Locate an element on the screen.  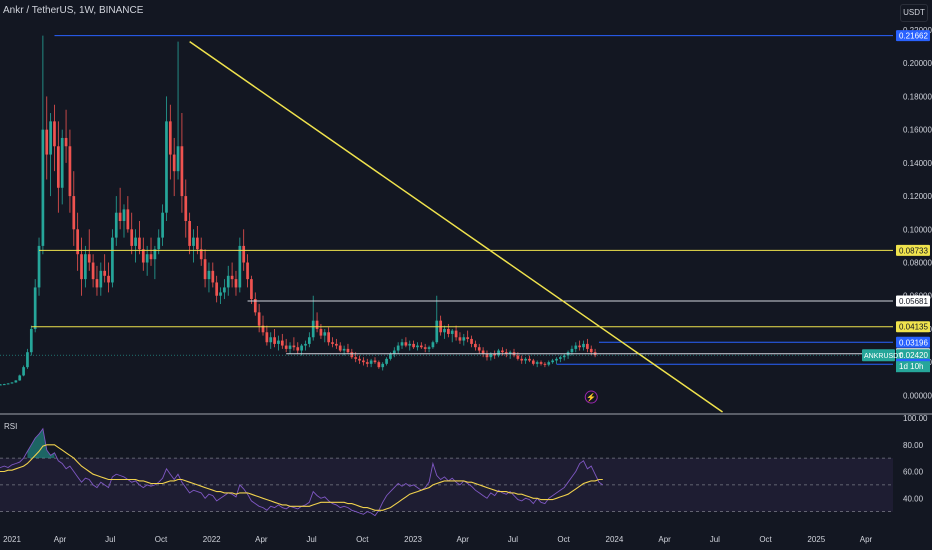
price-tag-label: 0.03196 is located at coordinates (913, 342).